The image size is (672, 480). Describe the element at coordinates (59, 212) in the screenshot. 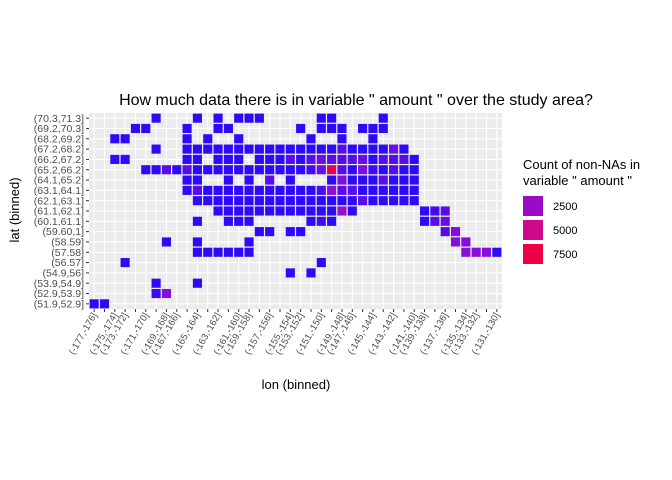

I see `y-tick-label: (61.1,62.1]` at that location.